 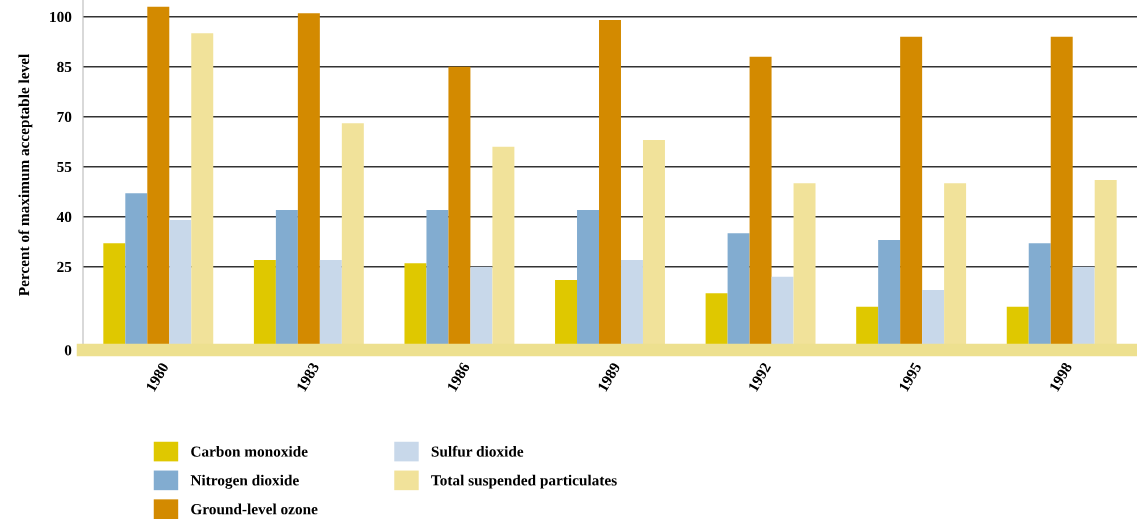 What do you see at coordinates (61, 17) in the screenshot?
I see `y-tick-label: 100` at bounding box center [61, 17].